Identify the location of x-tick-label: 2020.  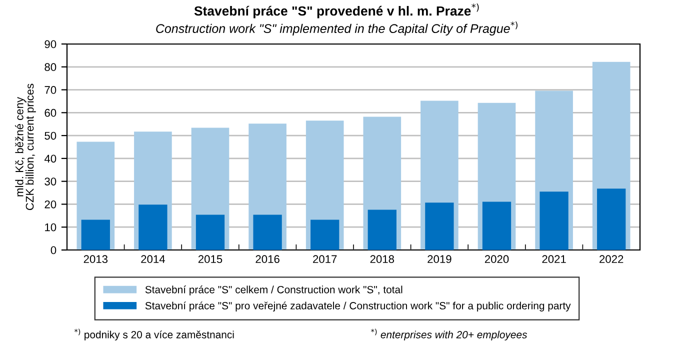
(496, 259).